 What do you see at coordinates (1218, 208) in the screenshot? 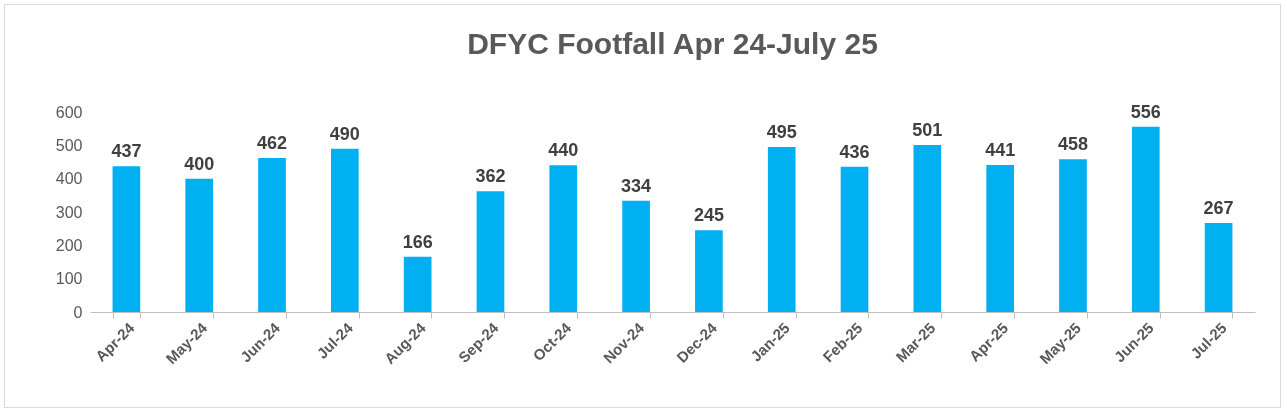
I see `data-label: 267` at bounding box center [1218, 208].